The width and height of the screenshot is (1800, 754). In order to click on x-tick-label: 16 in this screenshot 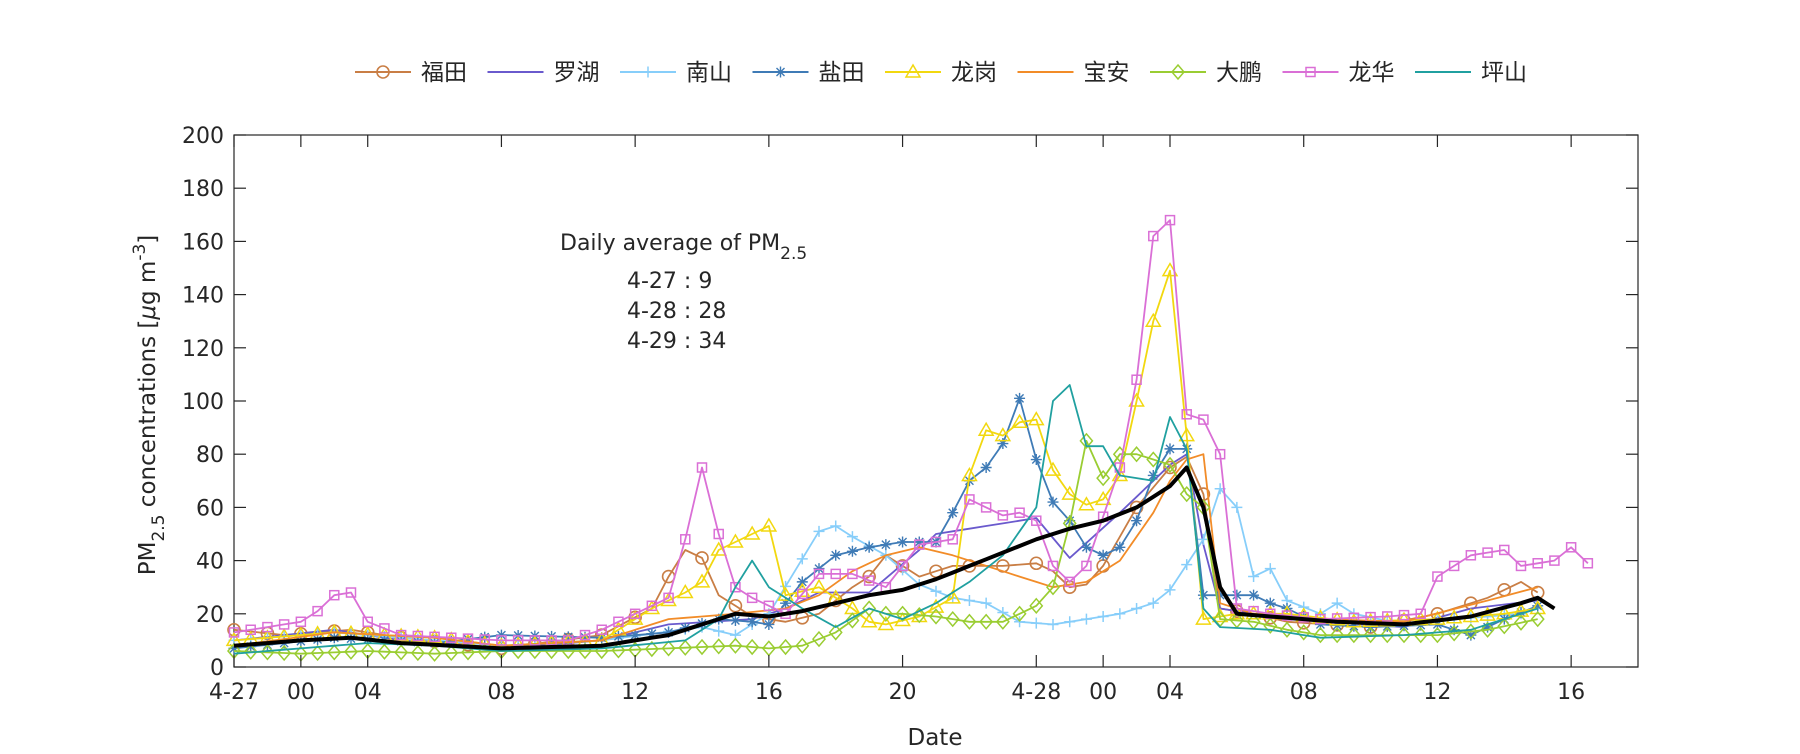, I will do `click(1571, 692)`.